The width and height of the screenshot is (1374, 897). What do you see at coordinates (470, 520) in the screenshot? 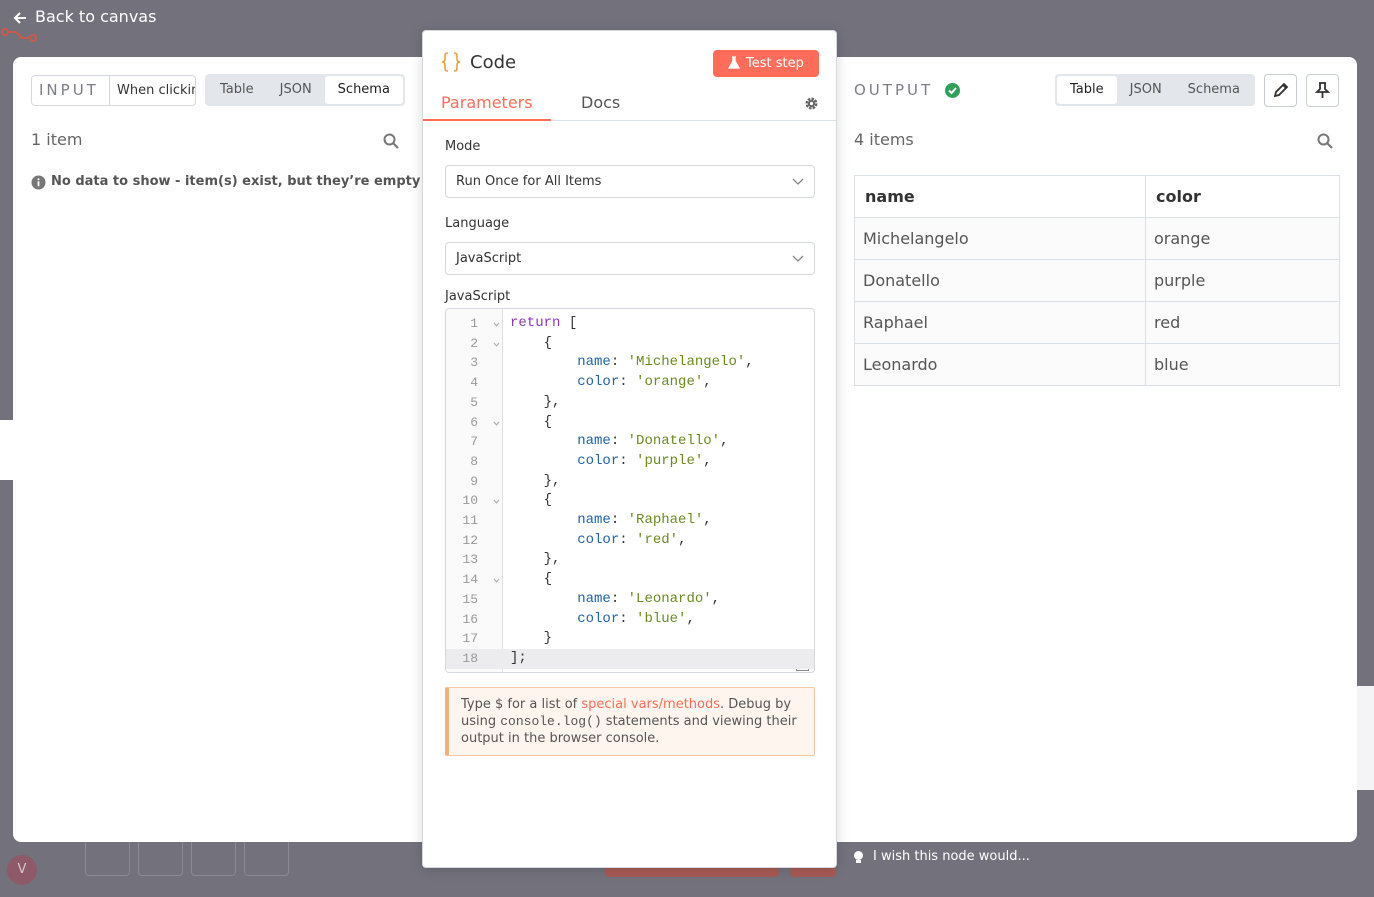
I see `line-number: 11` at bounding box center [470, 520].